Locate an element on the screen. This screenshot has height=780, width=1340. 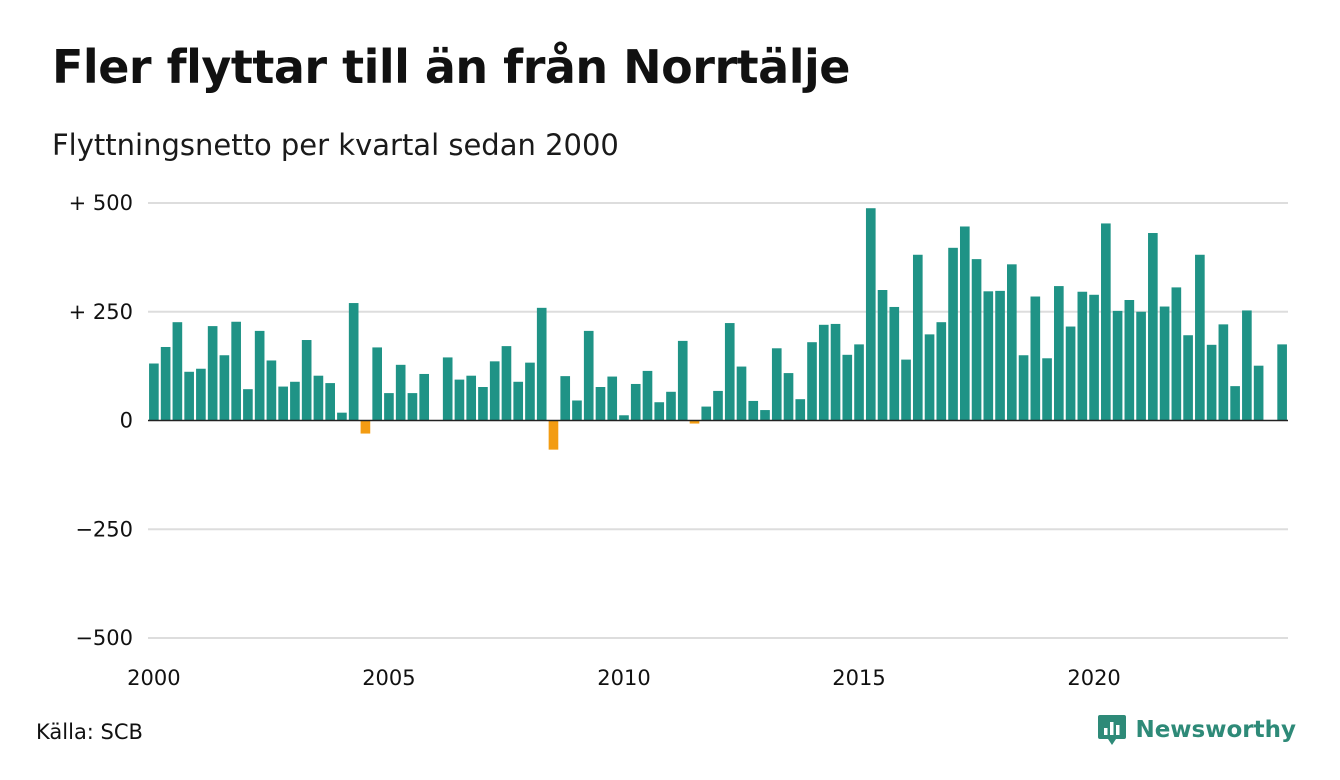
chart-subtitle: Flyttningsnetto per kvartal sedan 2000 is located at coordinates (335, 145).